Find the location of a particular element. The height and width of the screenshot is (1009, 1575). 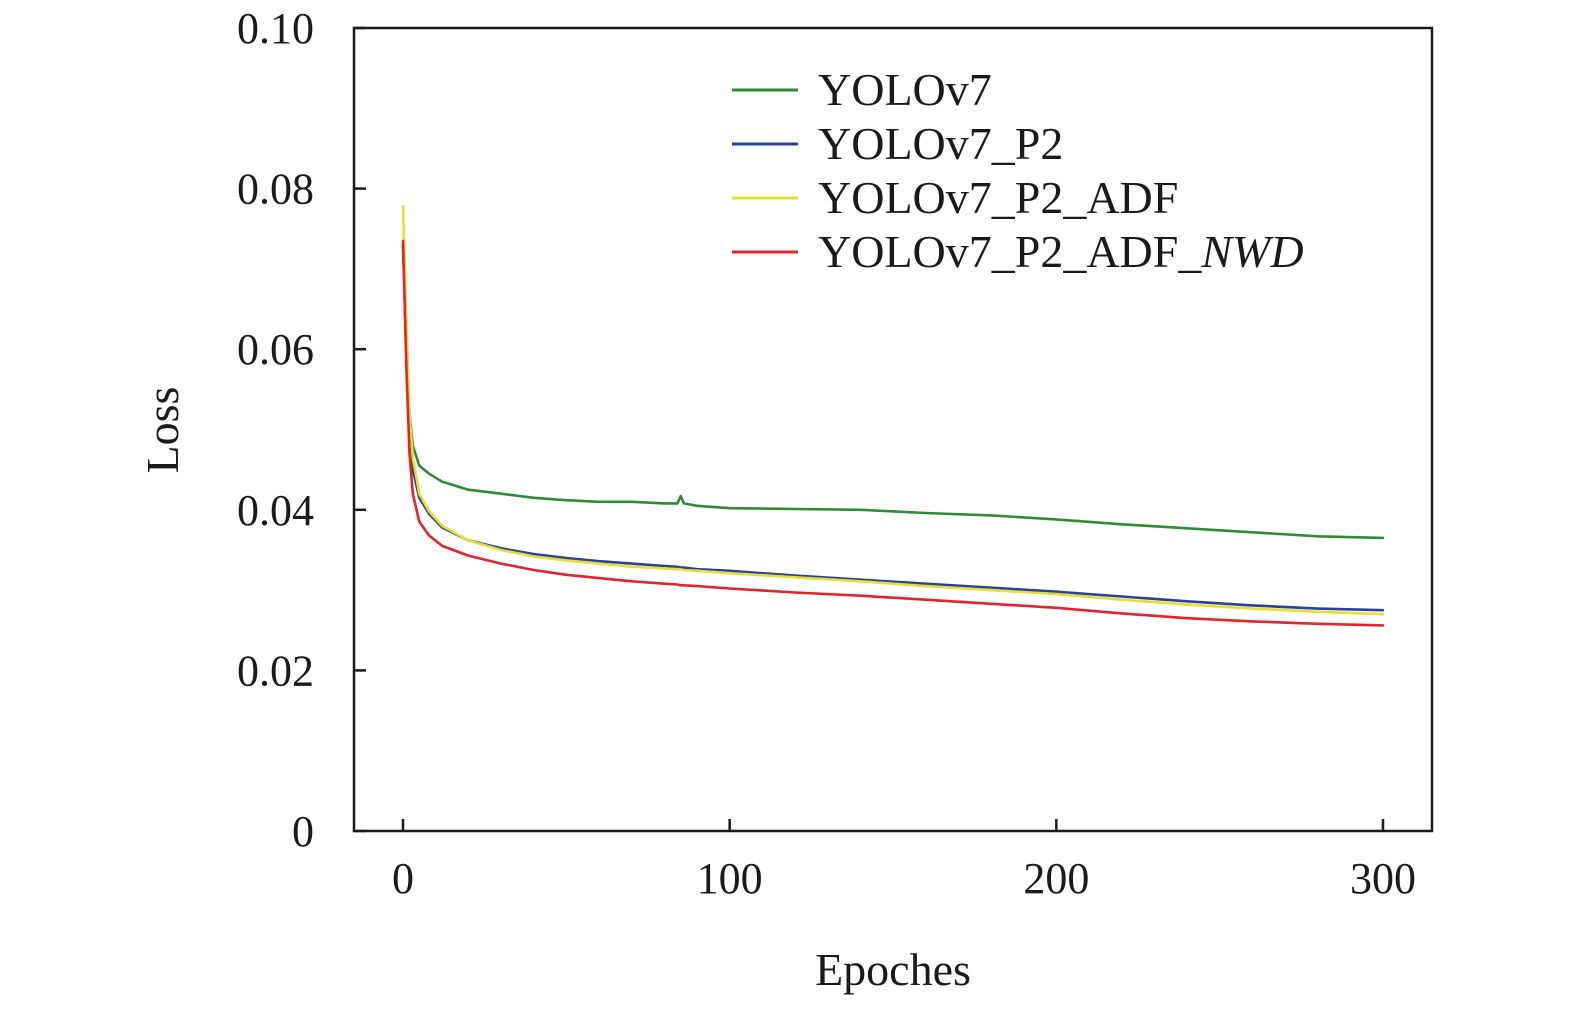

y-tick-label: 0 is located at coordinates (303, 831).